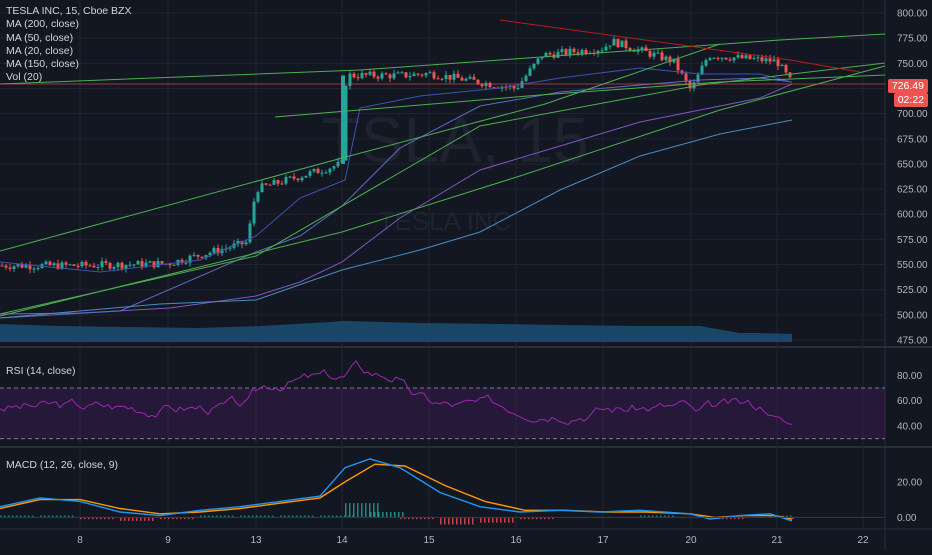  I want to click on x-tick-label: 16, so click(516, 540).